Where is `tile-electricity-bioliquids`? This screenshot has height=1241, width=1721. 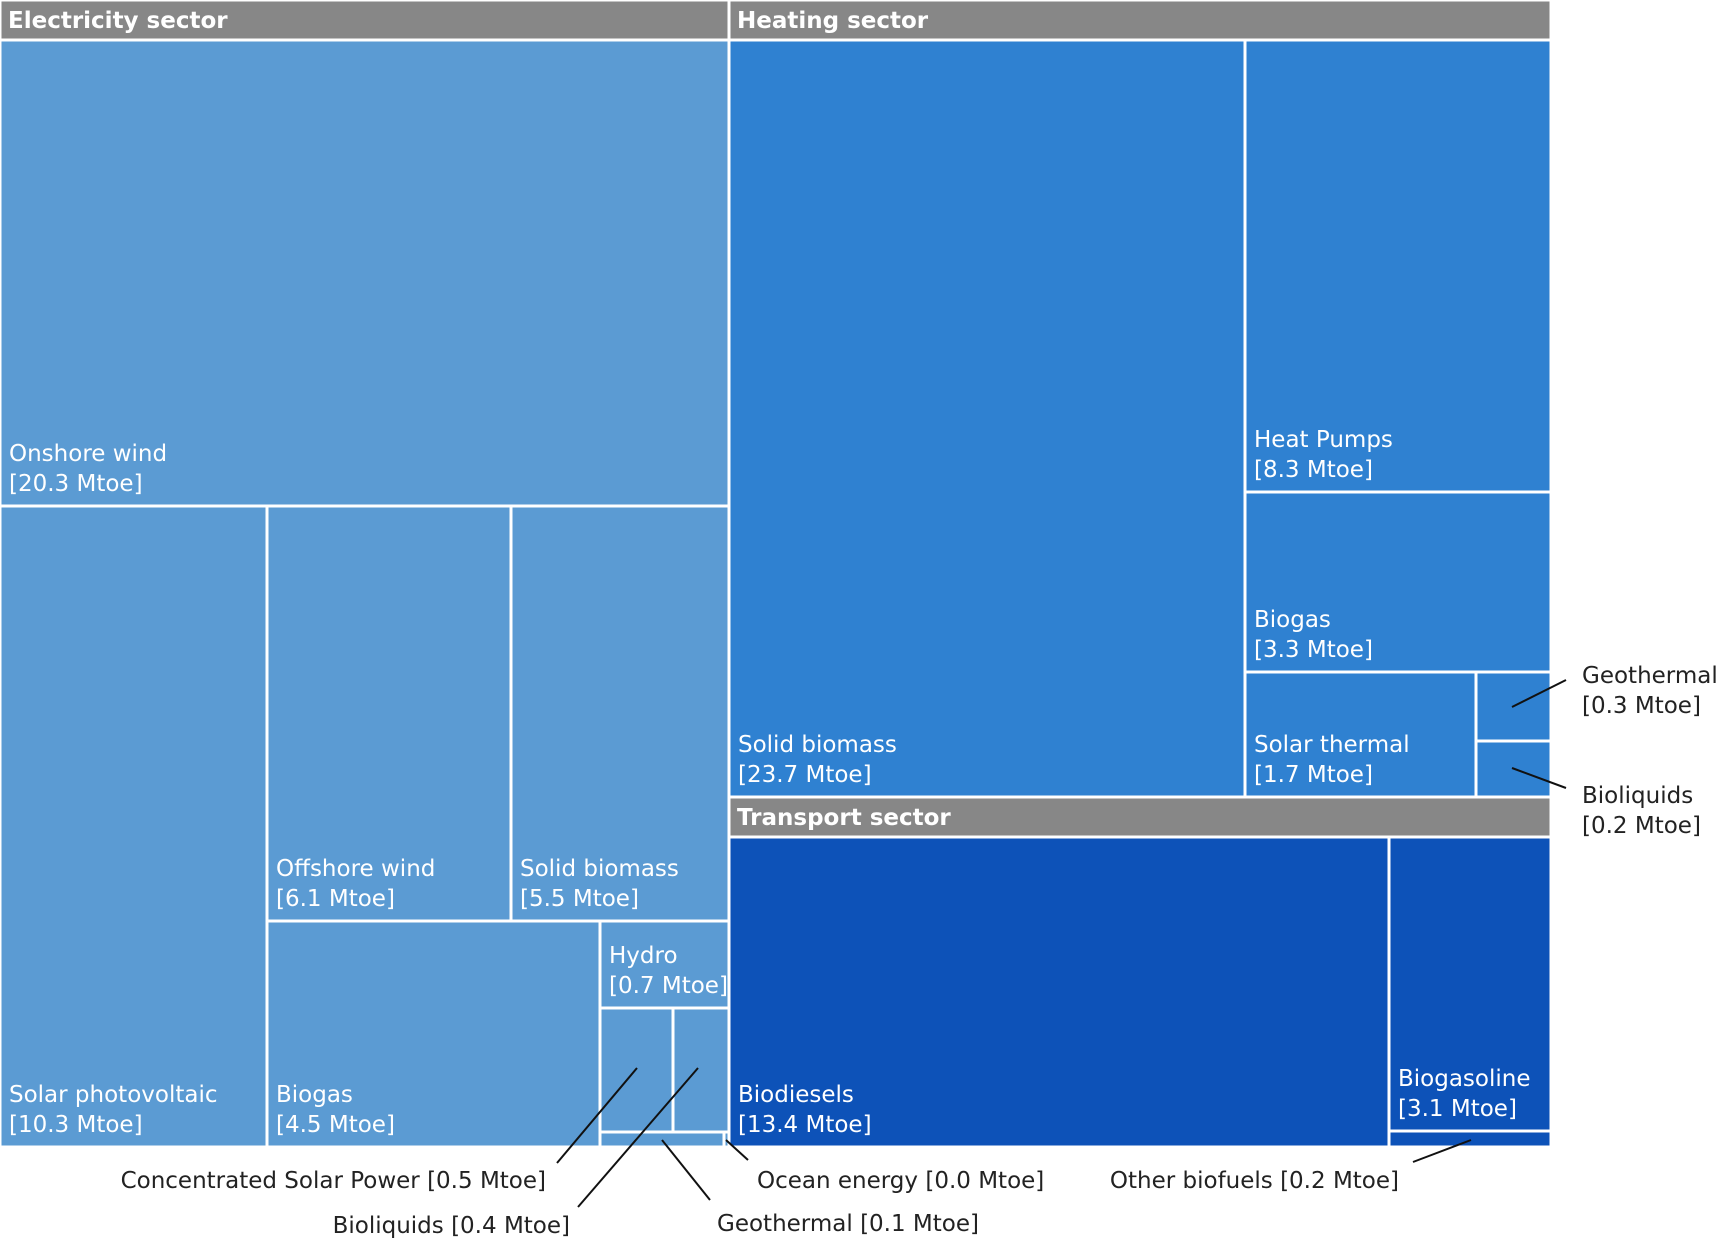 tile-electricity-bioliquids is located at coordinates (701, 1070).